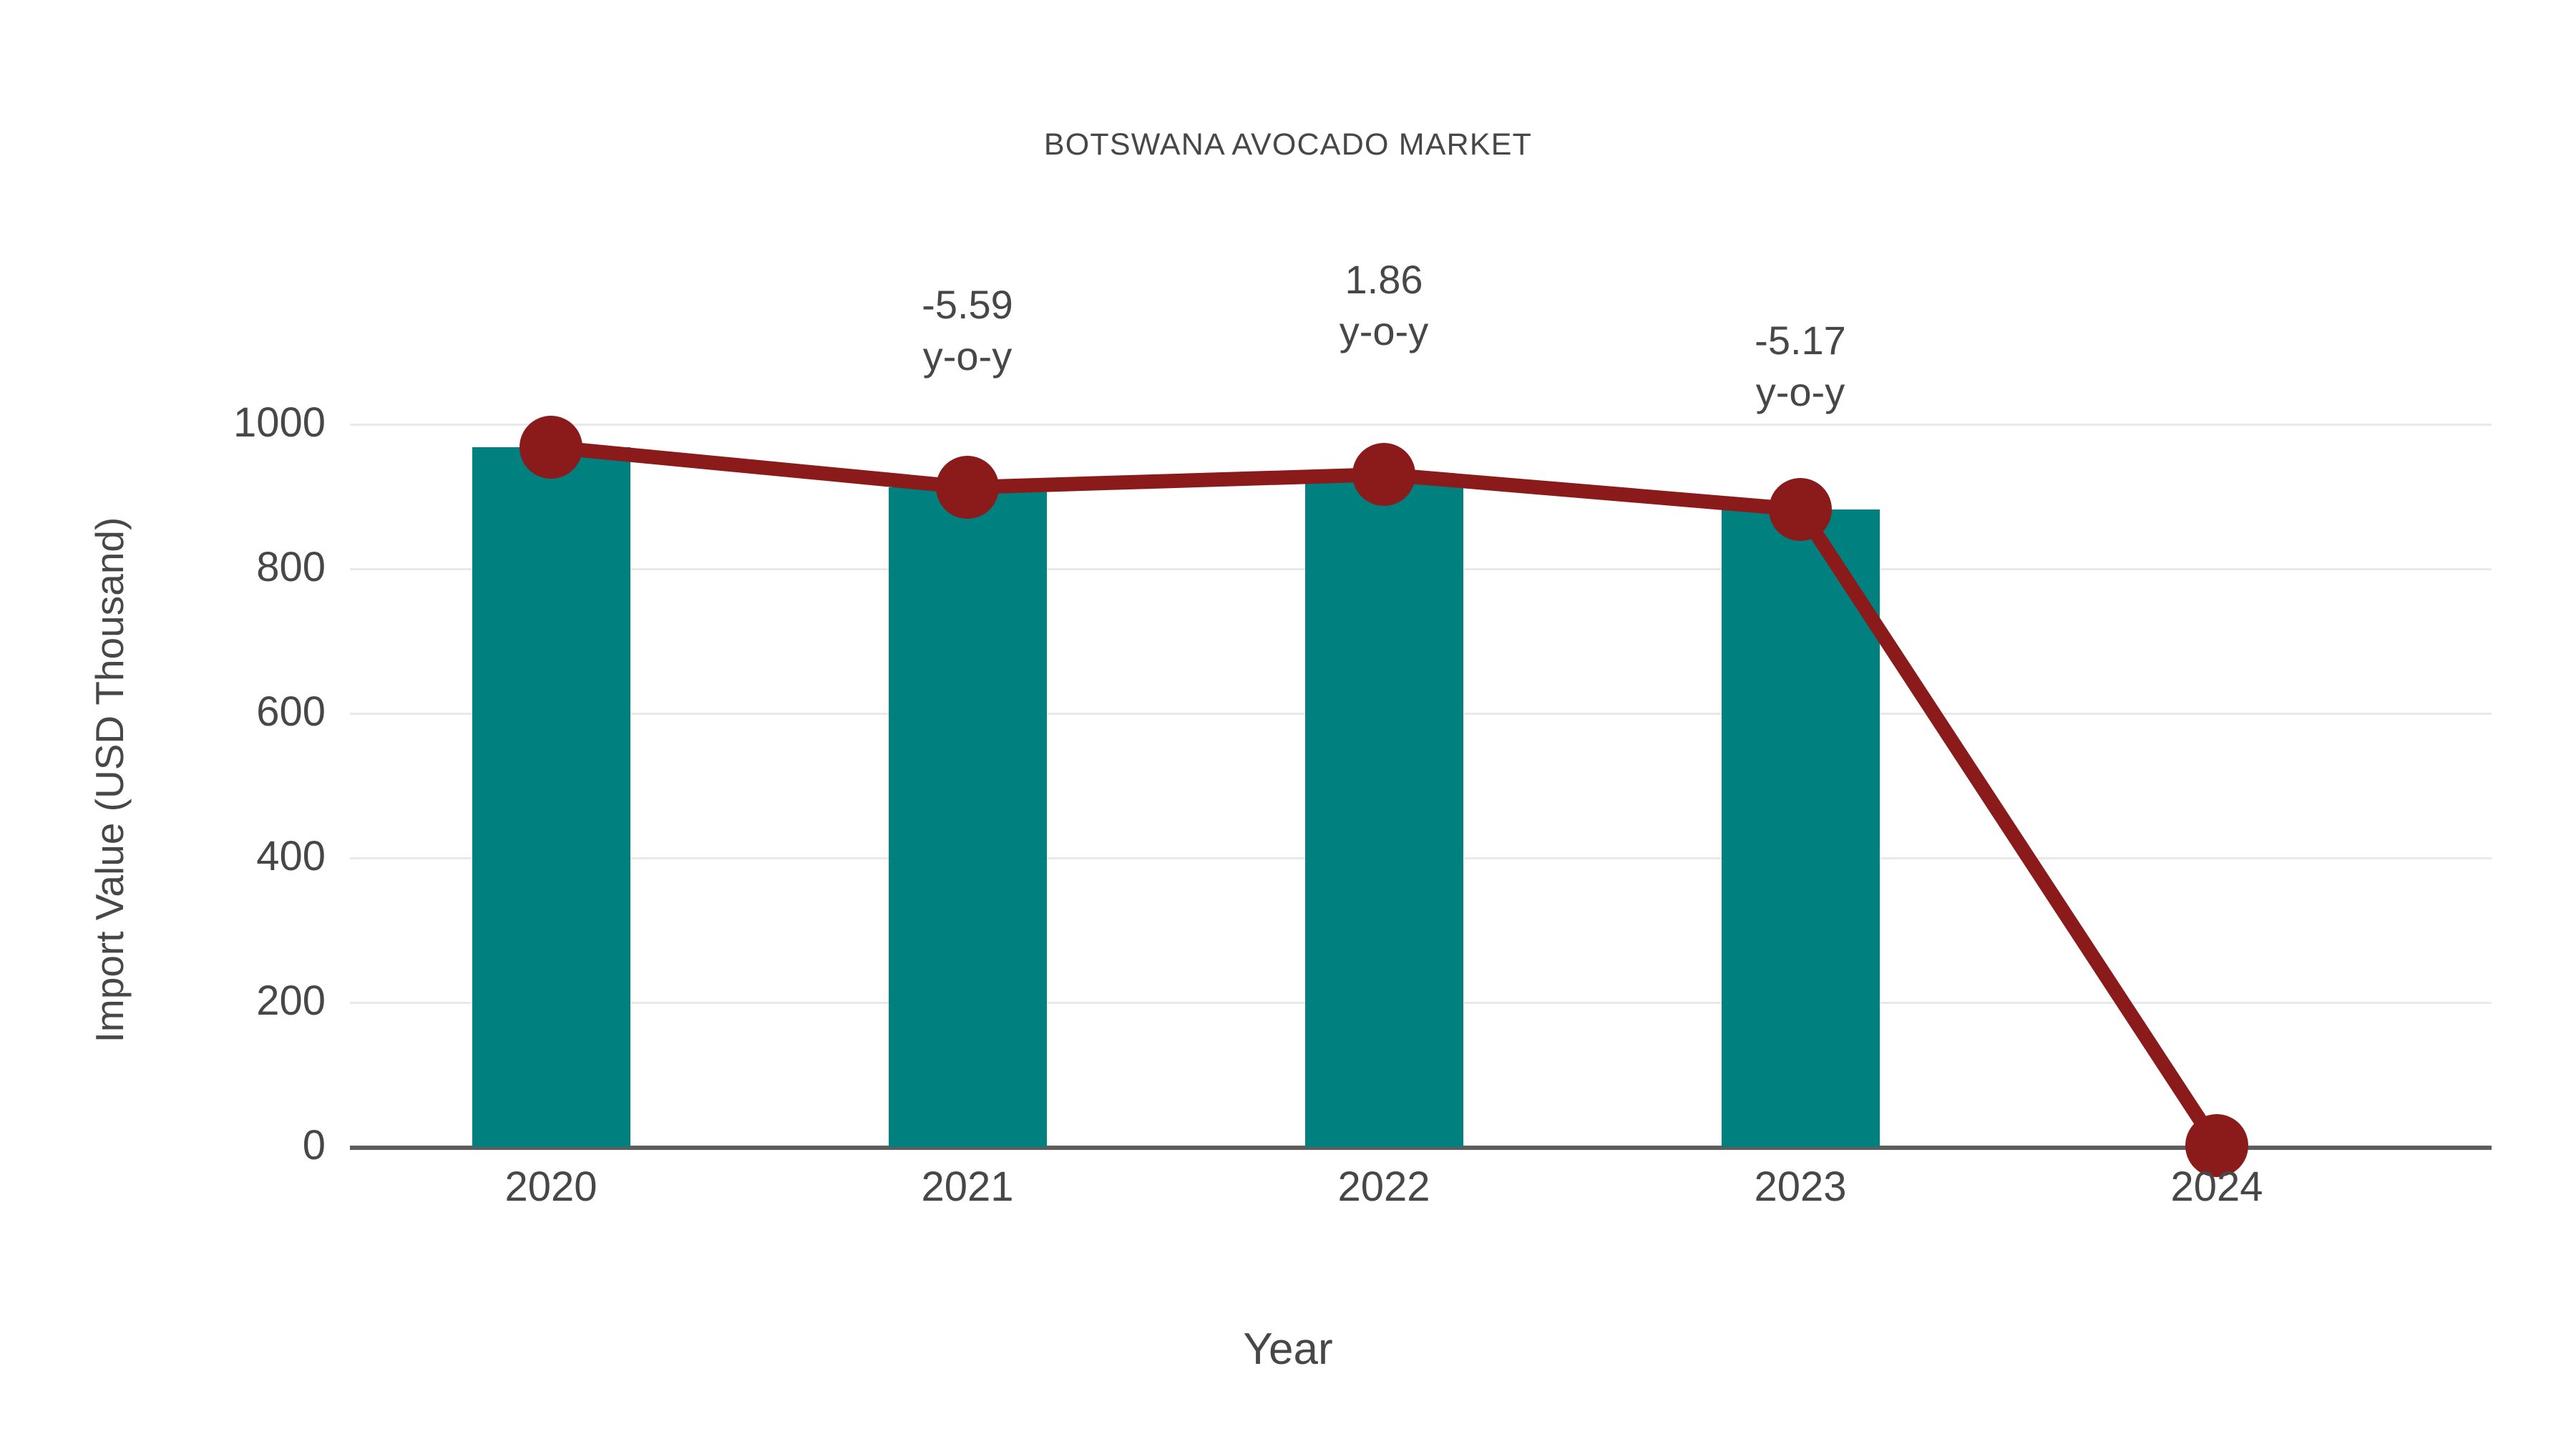  Describe the element at coordinates (109, 780) in the screenshot. I see `y-axis-title: Import Value (USD Thousand)` at that location.